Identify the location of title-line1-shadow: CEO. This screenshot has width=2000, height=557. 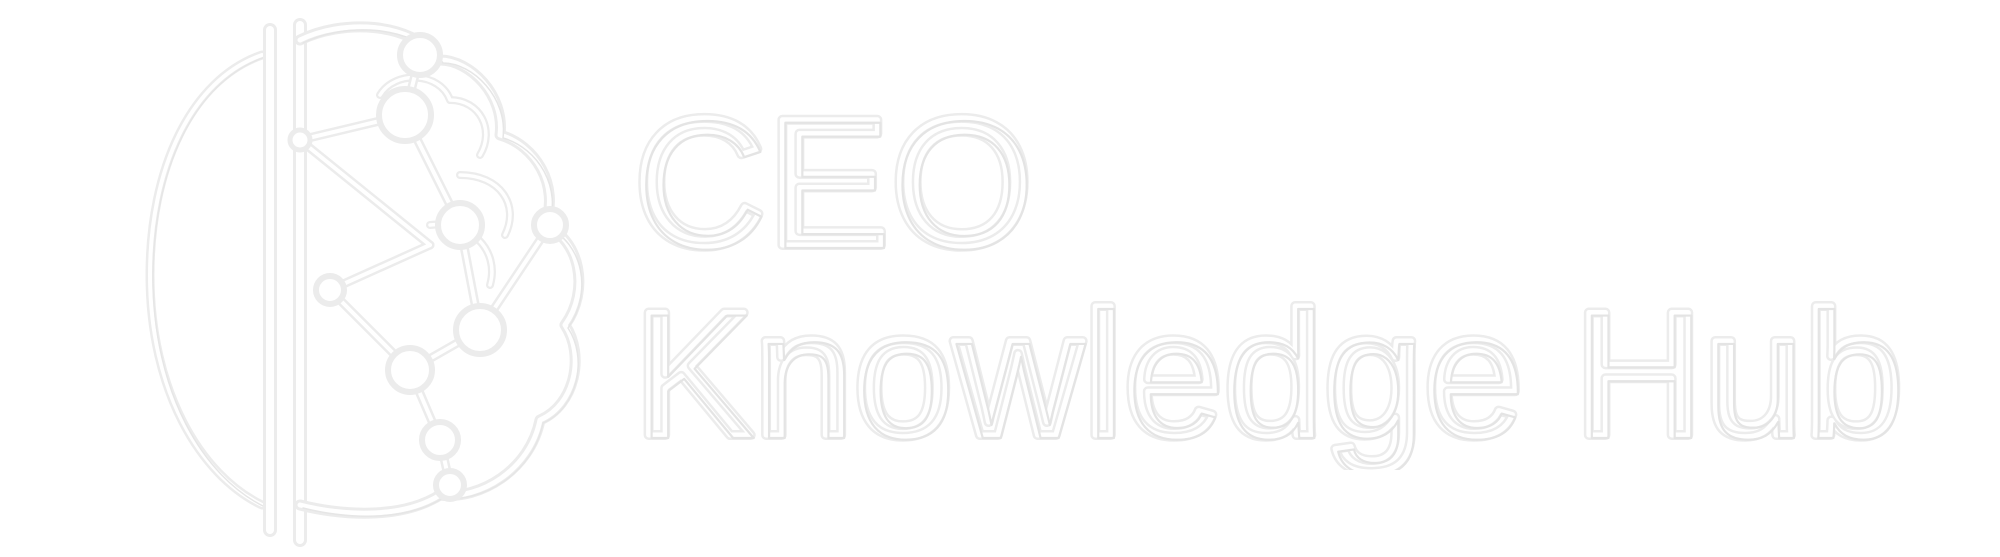
(834, 187).